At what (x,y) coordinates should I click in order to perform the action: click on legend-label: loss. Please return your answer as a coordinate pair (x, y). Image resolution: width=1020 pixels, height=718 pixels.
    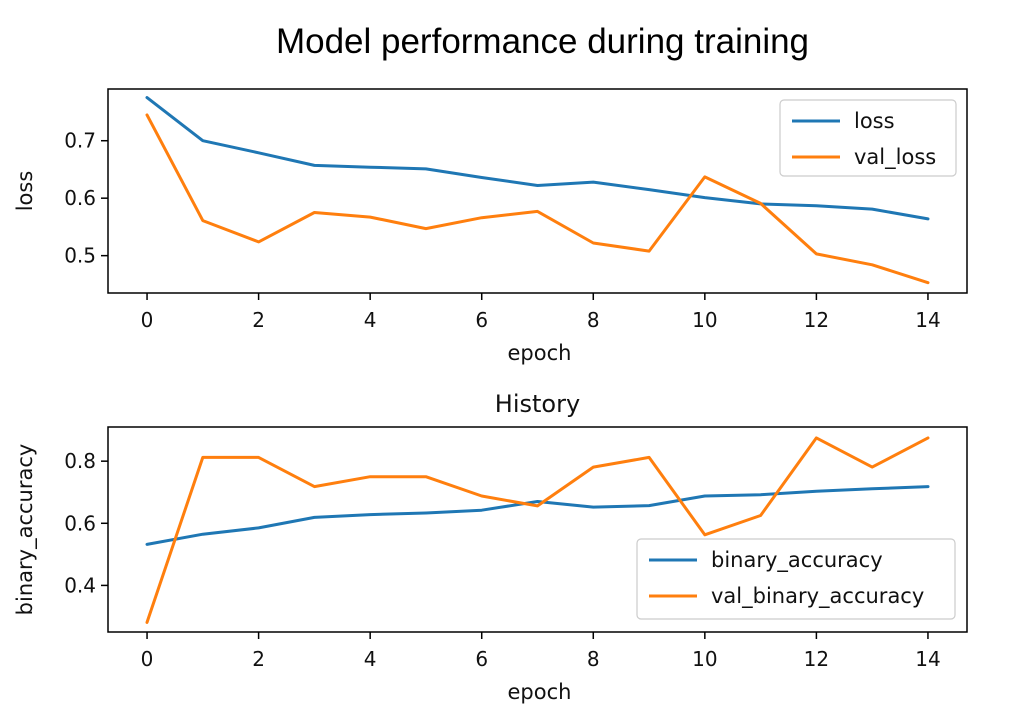
    Looking at the image, I should click on (874, 121).